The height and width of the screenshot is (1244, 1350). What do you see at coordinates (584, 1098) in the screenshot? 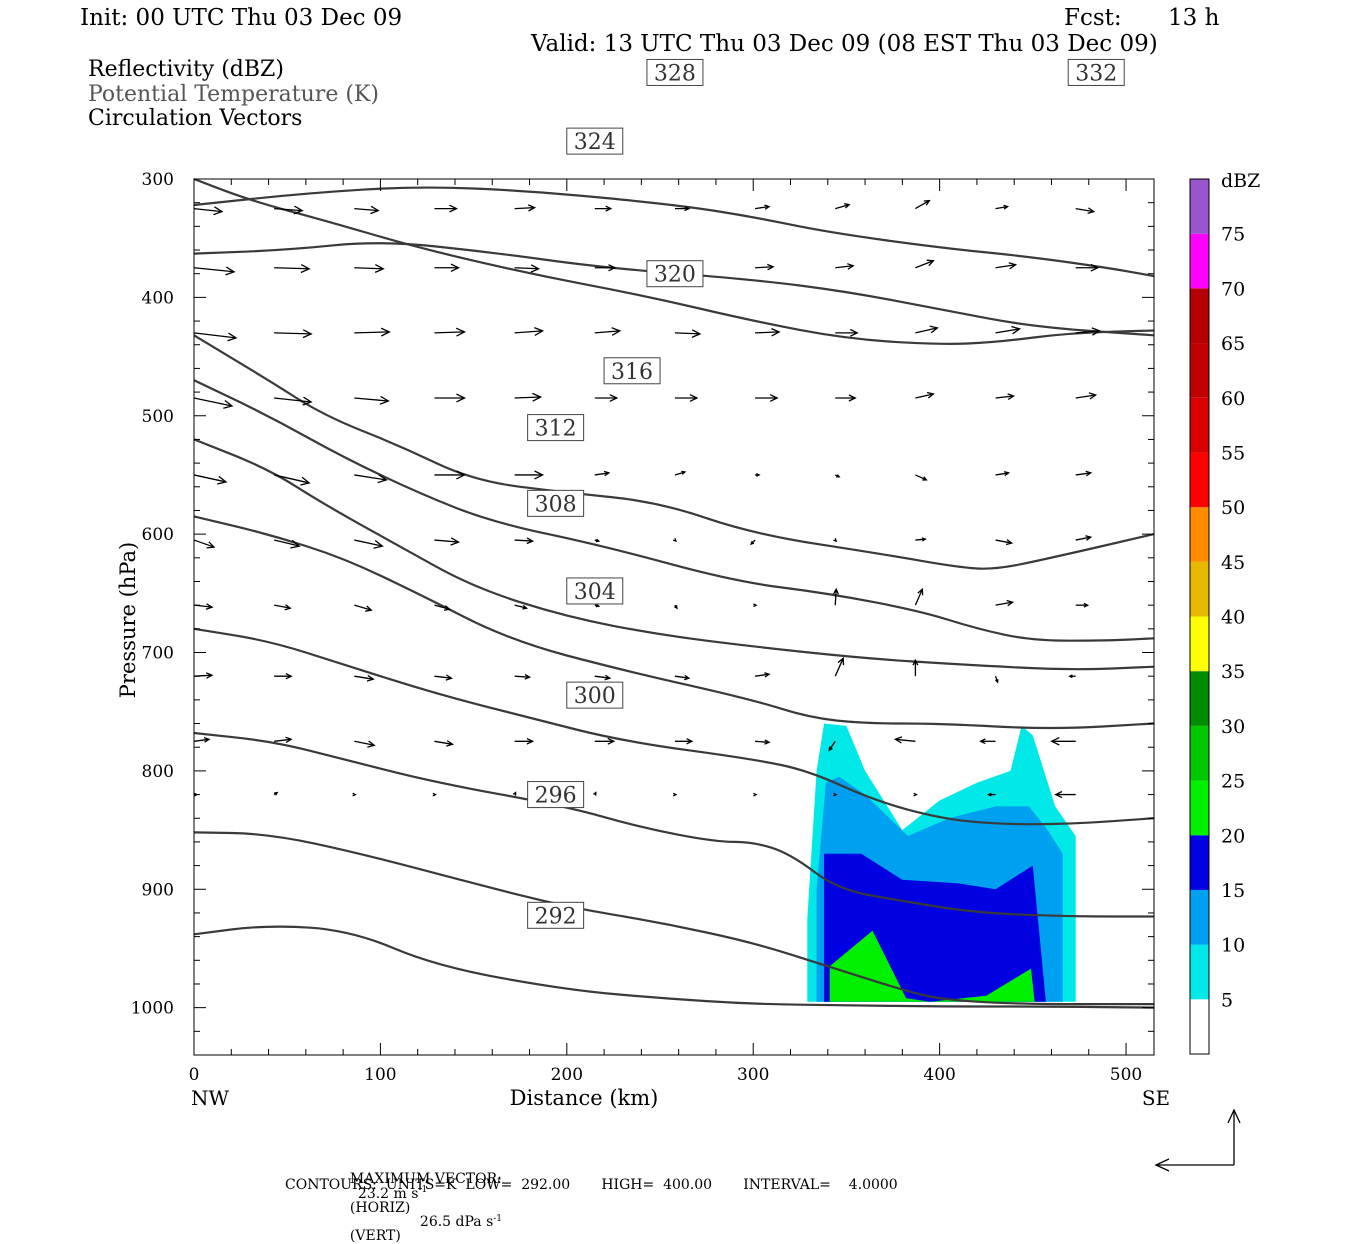
I see `x-axis-label: Distance (km)` at bounding box center [584, 1098].